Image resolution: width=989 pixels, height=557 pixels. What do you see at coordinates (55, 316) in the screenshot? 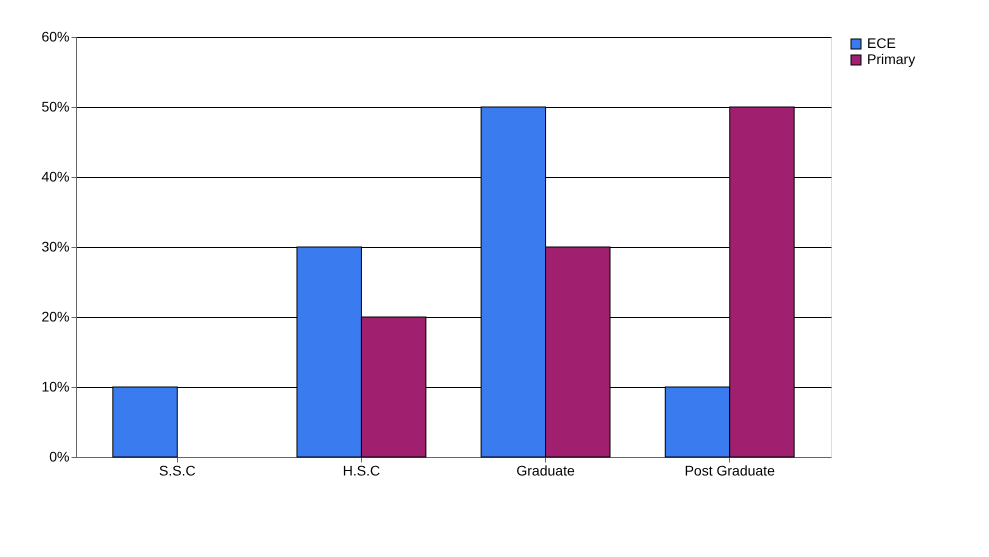
I see `y-tick-label: 20%` at bounding box center [55, 316].